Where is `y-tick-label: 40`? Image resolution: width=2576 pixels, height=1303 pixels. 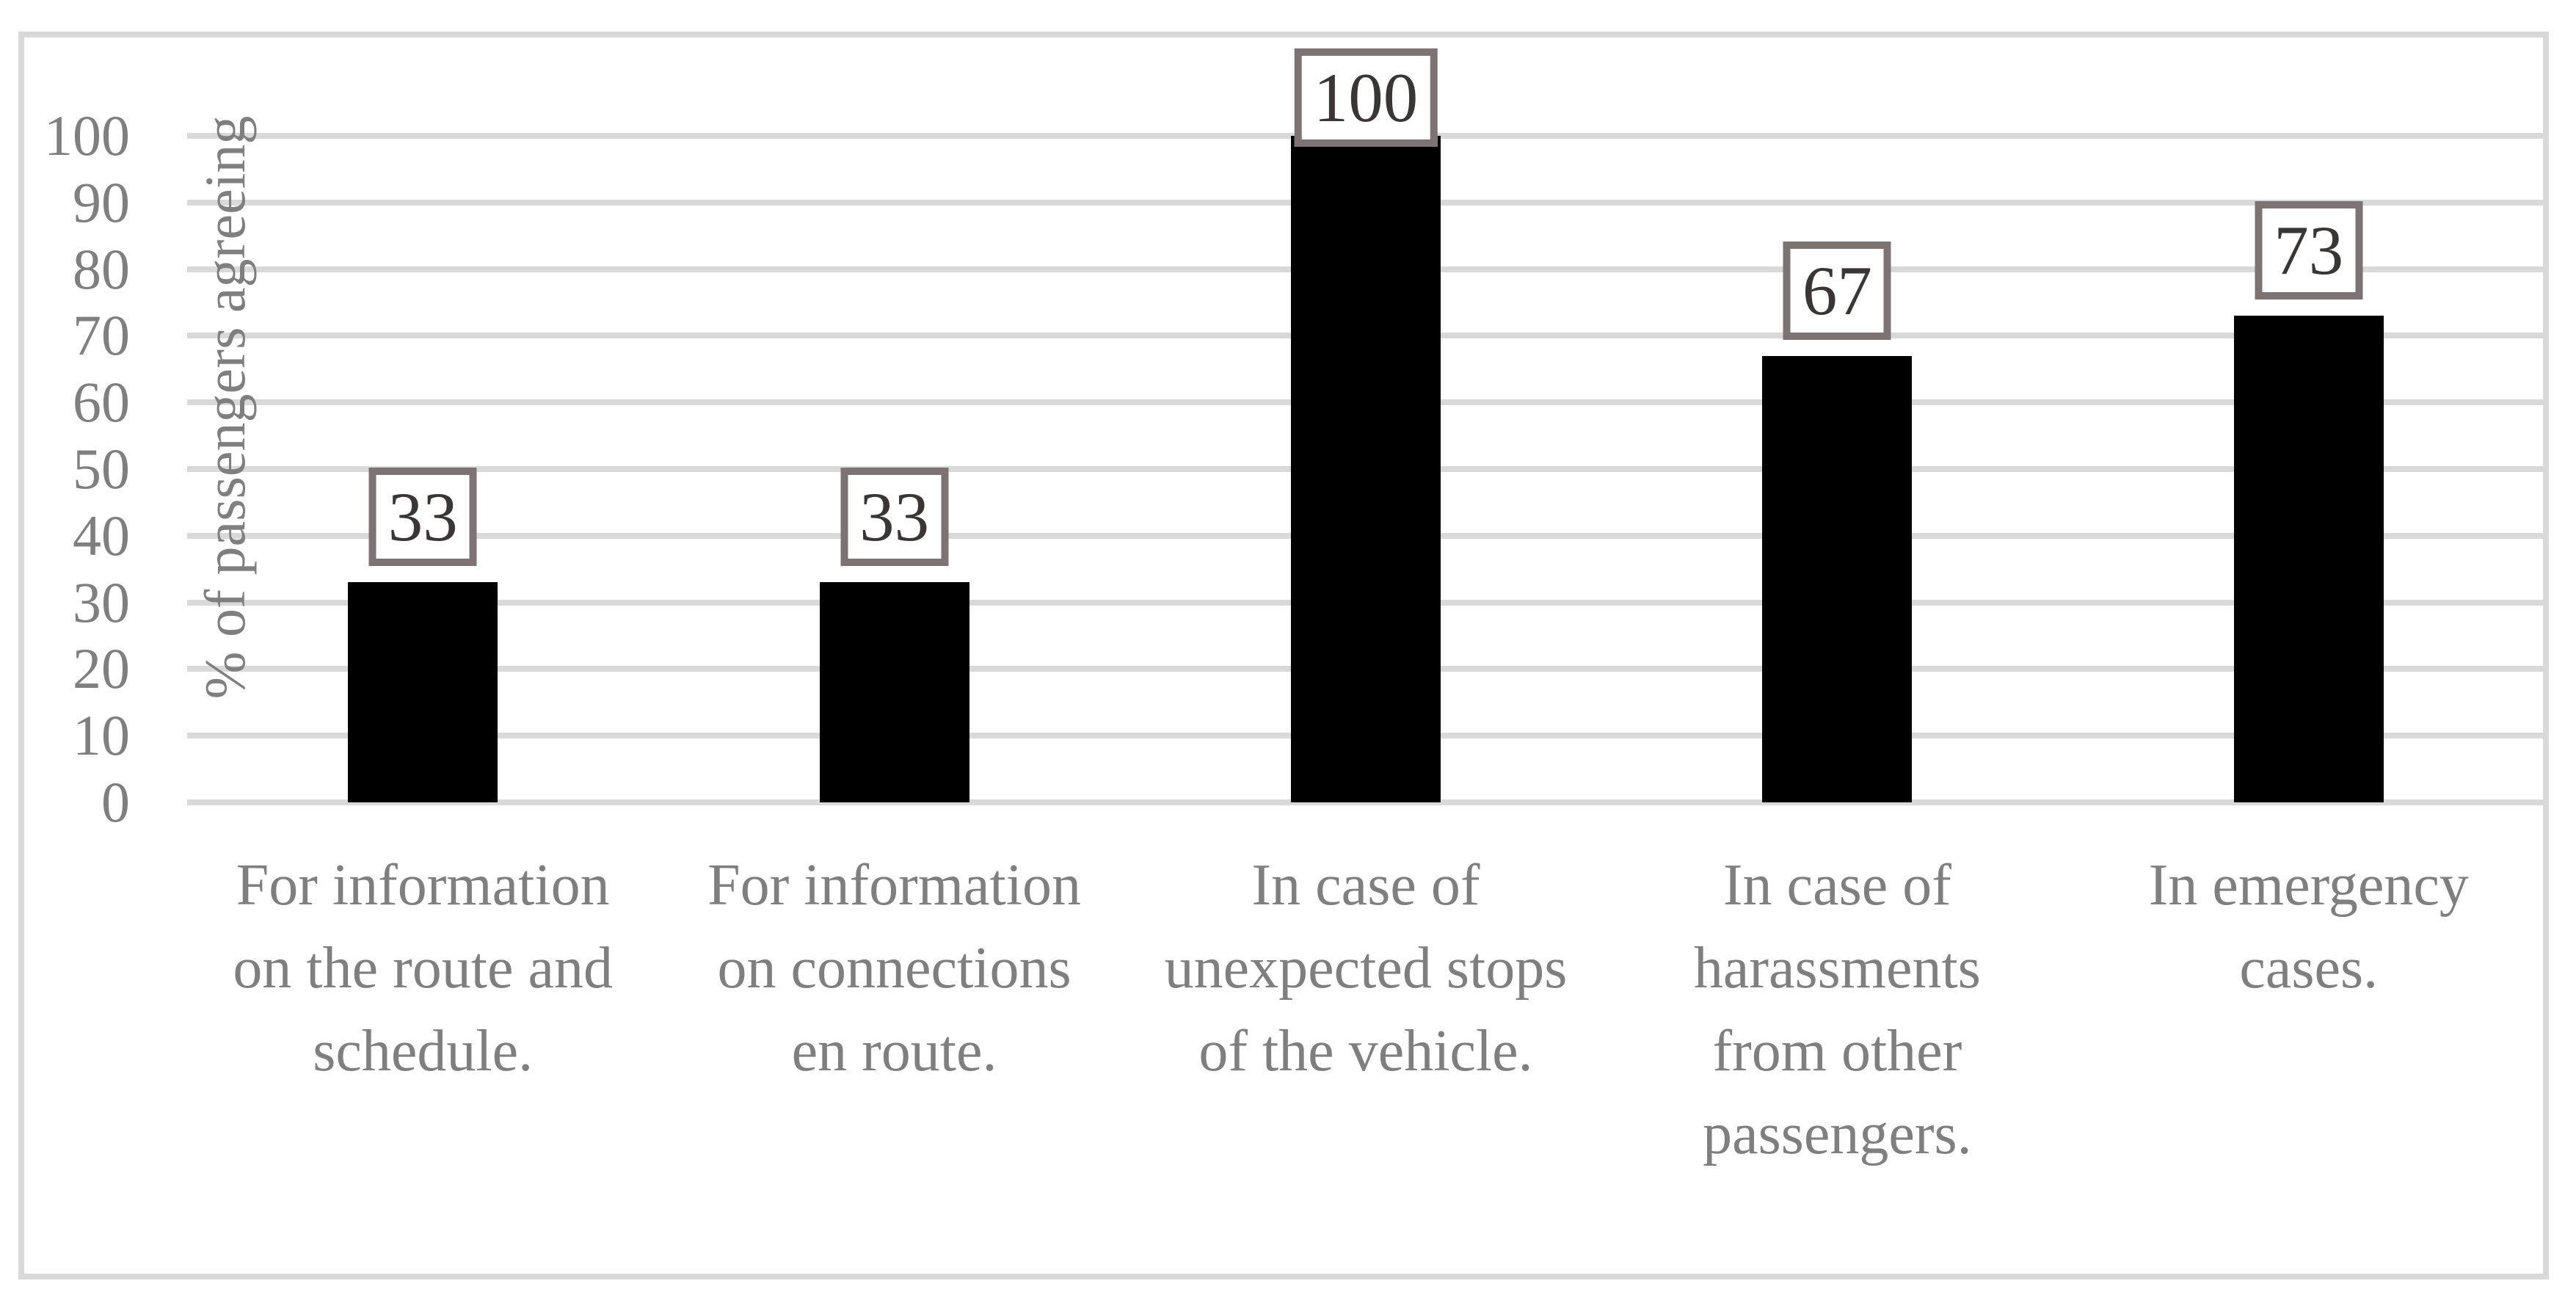
y-tick-label: 40 is located at coordinates (101, 535).